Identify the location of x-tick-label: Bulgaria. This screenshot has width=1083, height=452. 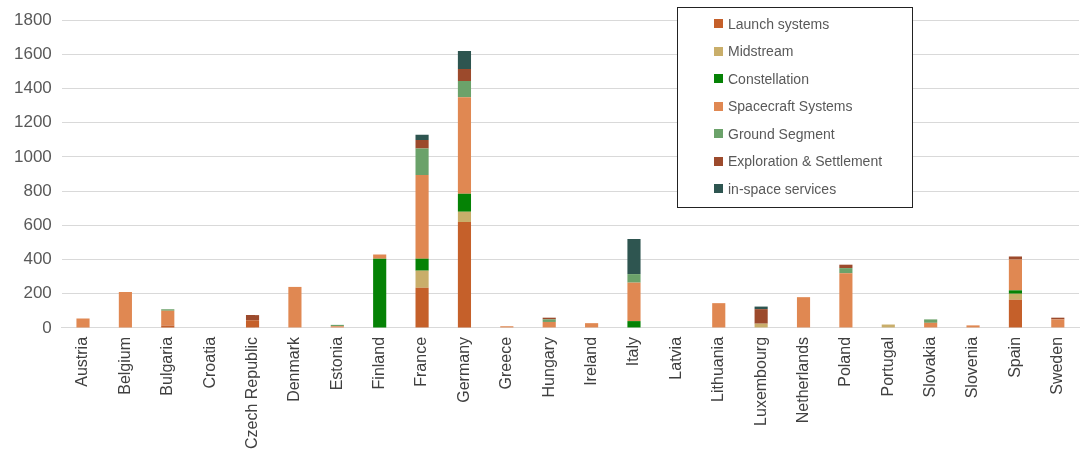
(167, 366).